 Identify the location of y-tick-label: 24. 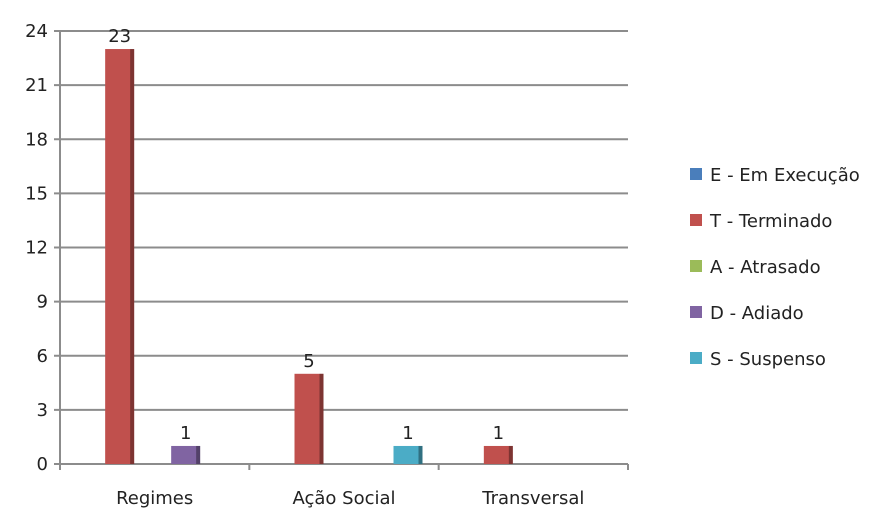
(36, 31).